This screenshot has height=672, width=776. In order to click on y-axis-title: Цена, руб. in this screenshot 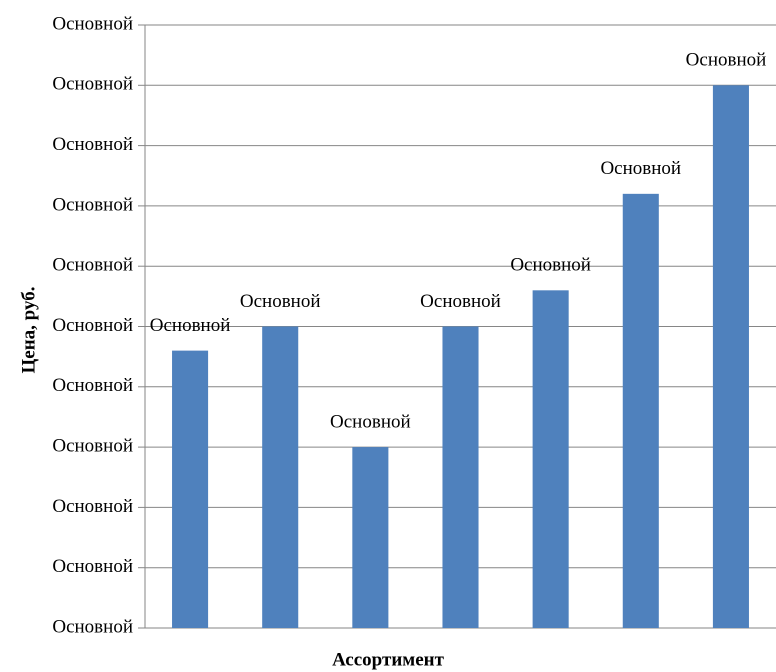, I will do `click(28, 330)`.